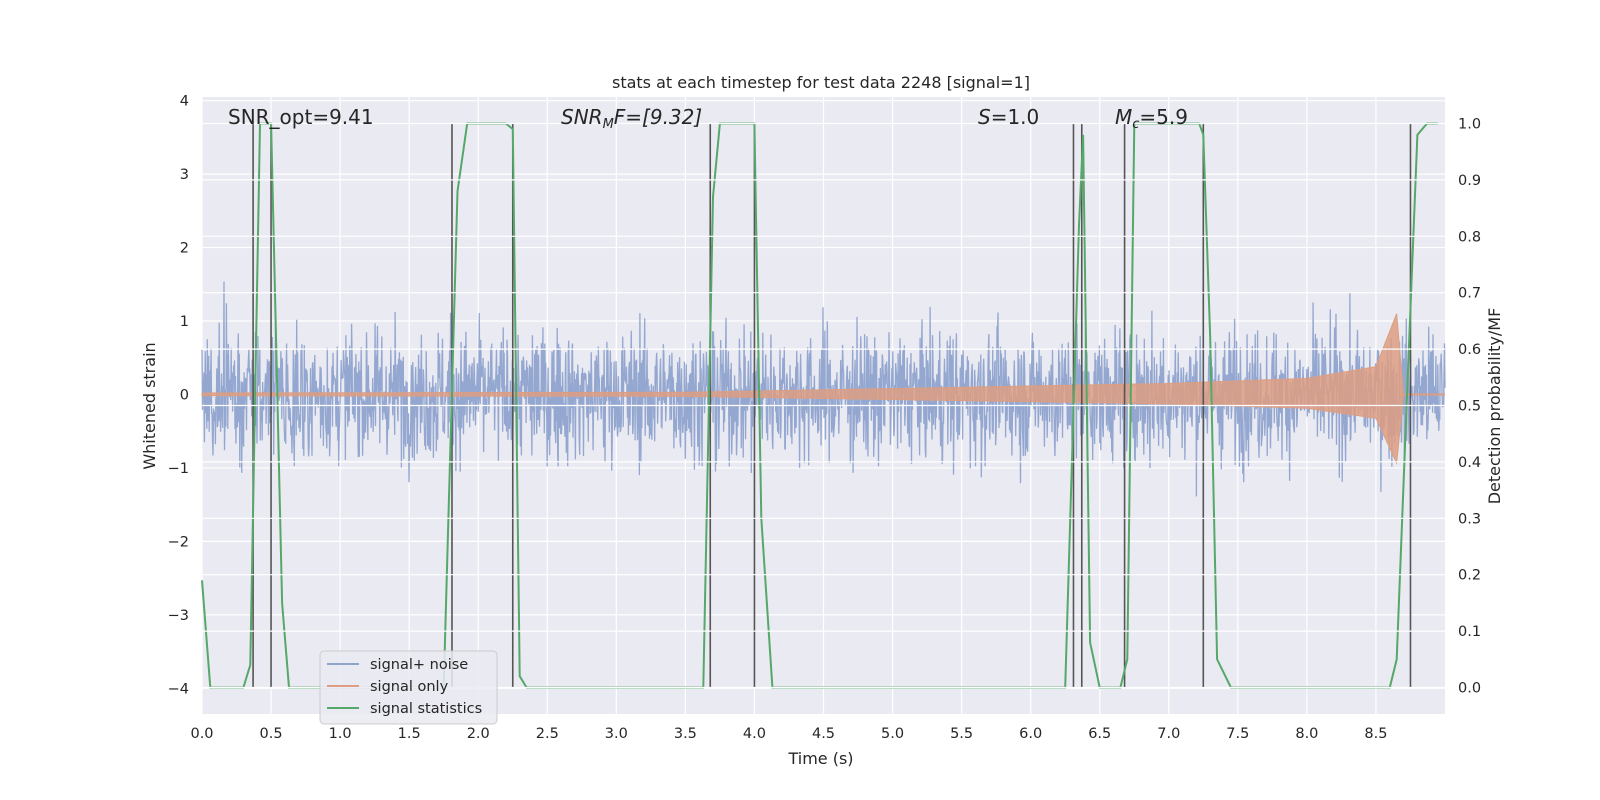 This screenshot has width=1600, height=800. I want to click on x-tick-label: 3.5, so click(685, 734).